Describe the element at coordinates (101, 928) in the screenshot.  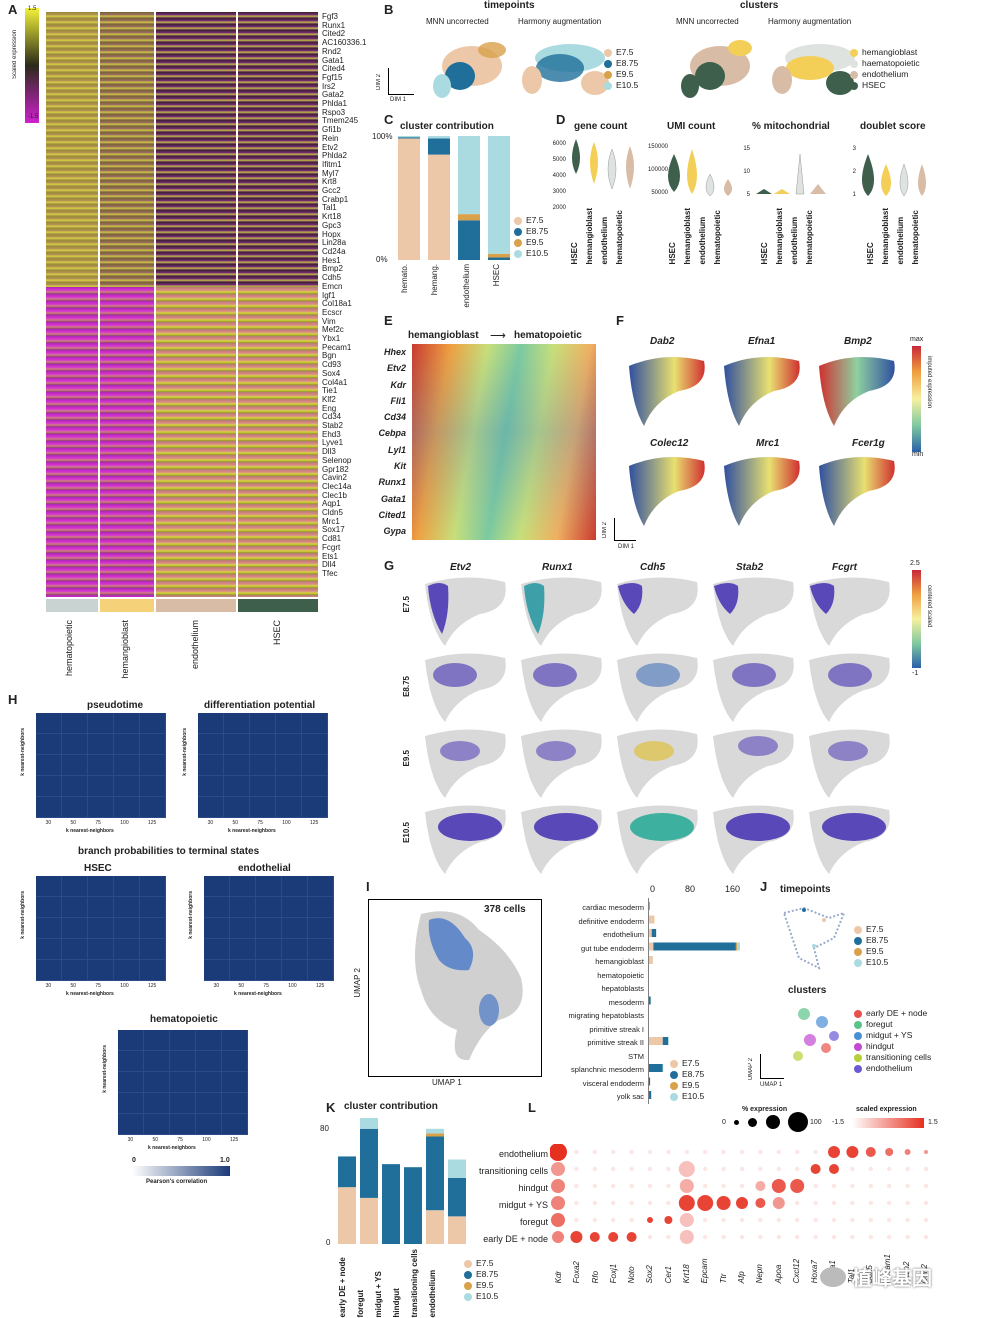
I see `h-matrix-hsec` at that location.